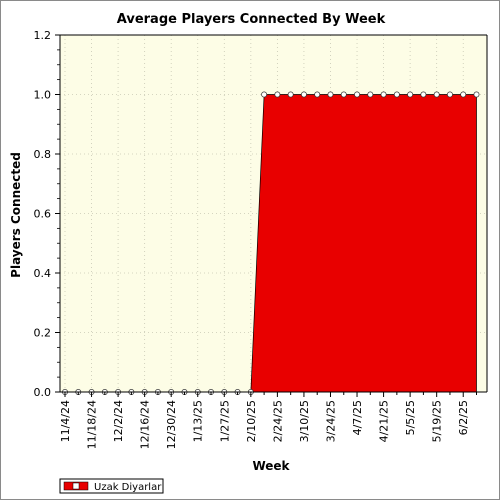 This screenshot has width=500, height=500. Describe the element at coordinates (43, 214) in the screenshot. I see `y-tick-label: 0.6` at that location.